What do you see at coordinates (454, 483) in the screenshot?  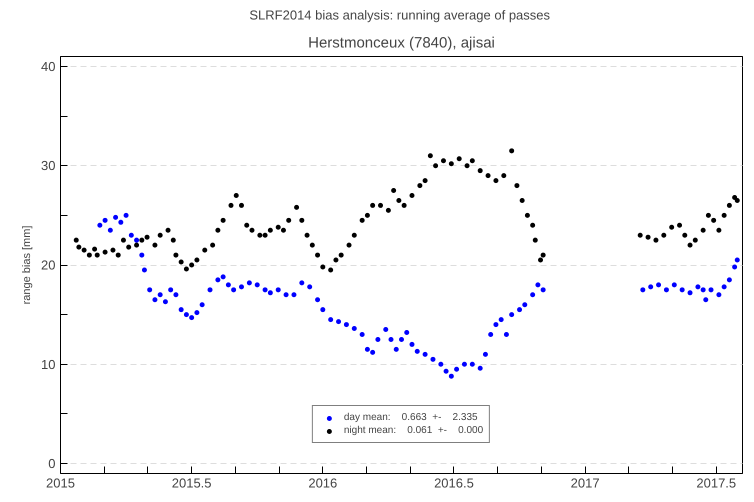 I see `x-tick-label: 2016.5` at bounding box center [454, 483].